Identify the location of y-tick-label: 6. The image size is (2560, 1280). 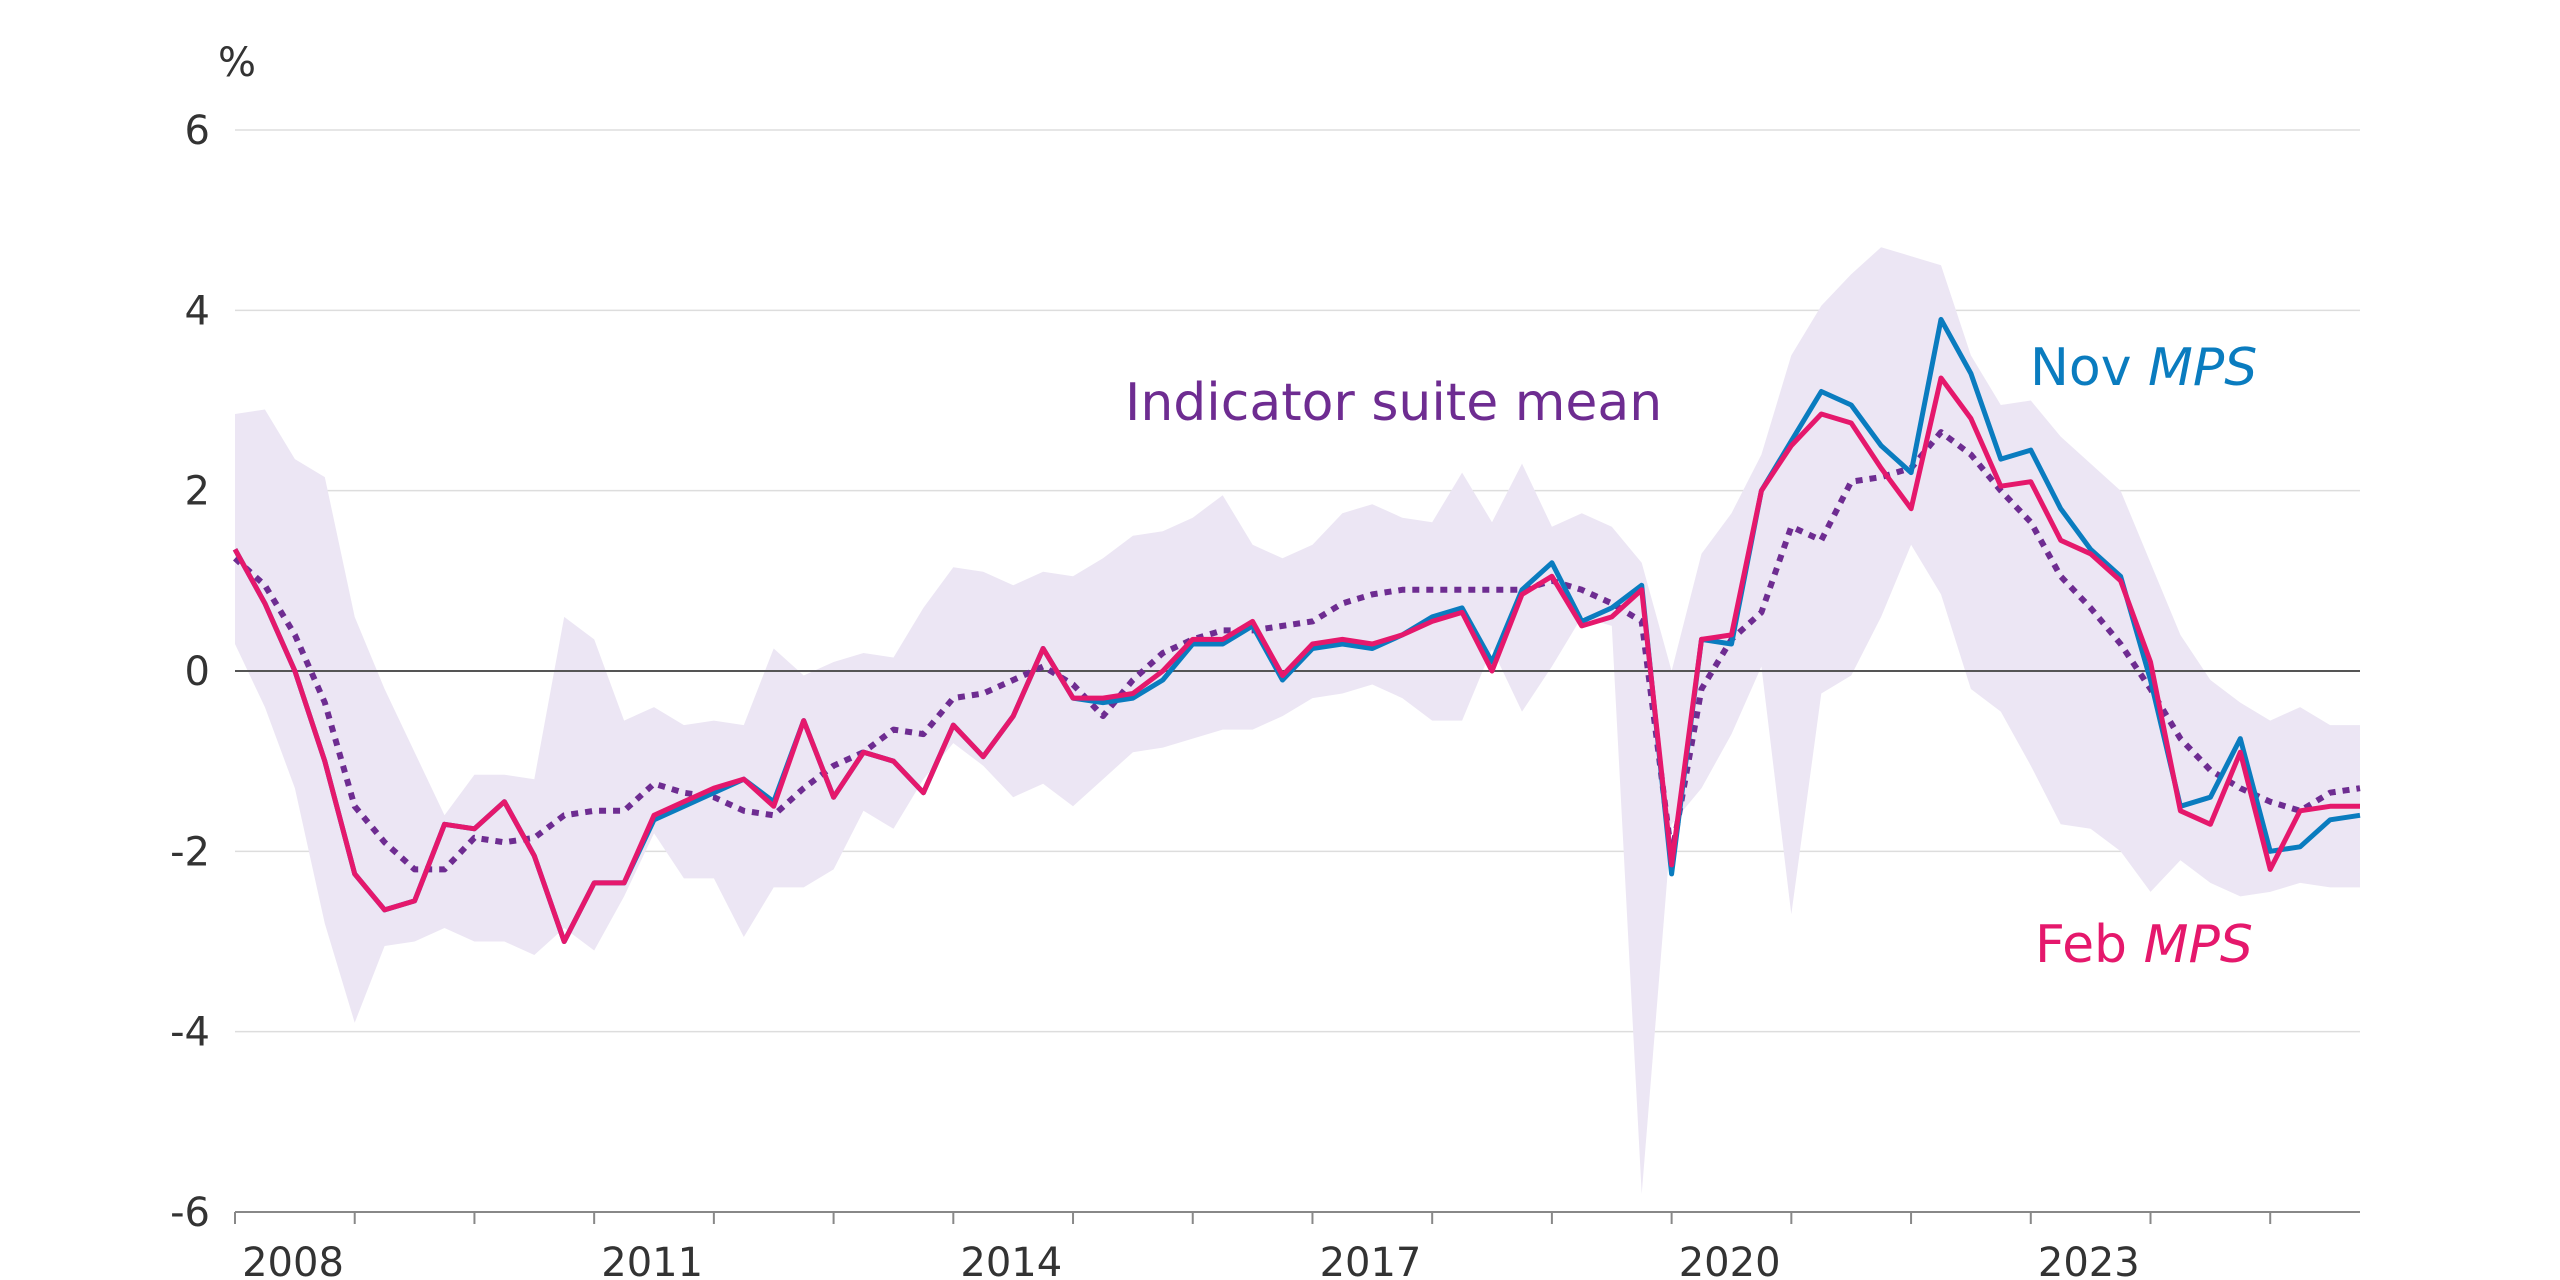
(197, 131).